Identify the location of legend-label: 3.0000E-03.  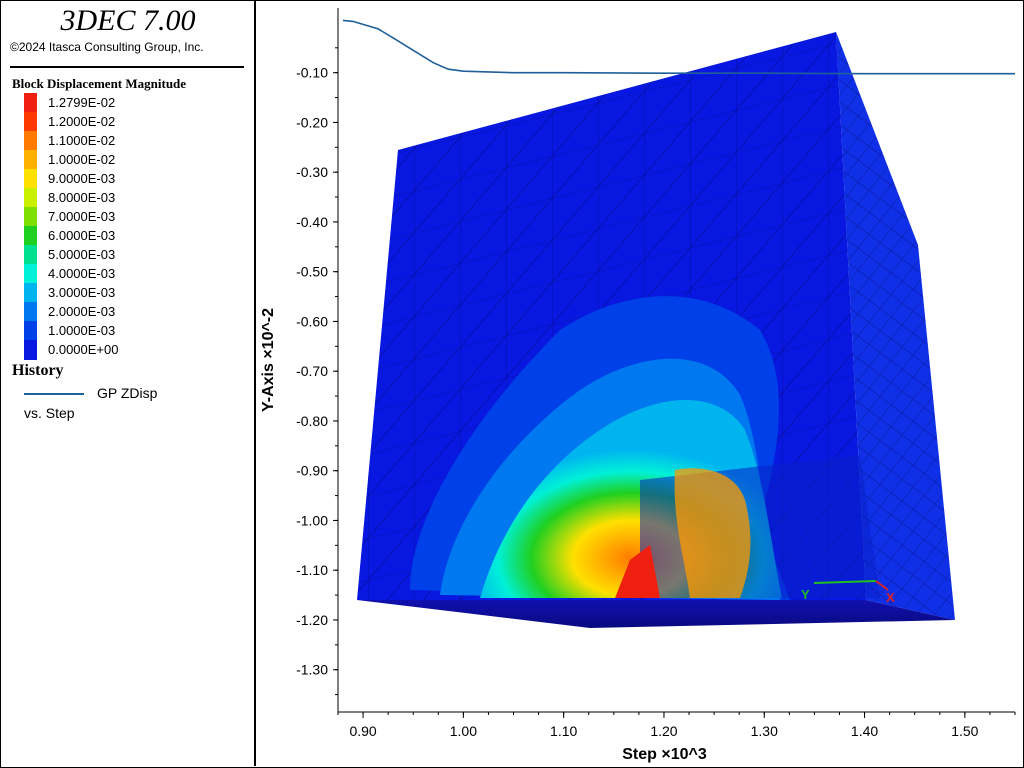
(82, 292).